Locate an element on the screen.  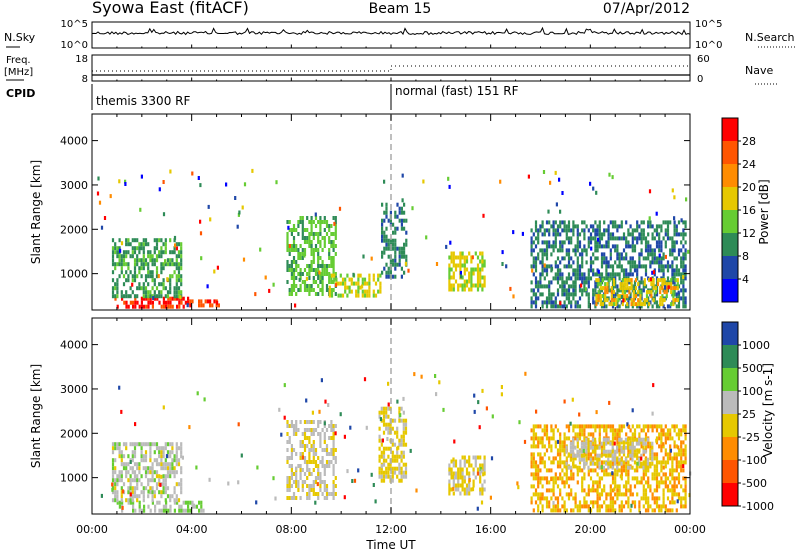
freq-right-tick-bottom: 0 is located at coordinates (700, 79).